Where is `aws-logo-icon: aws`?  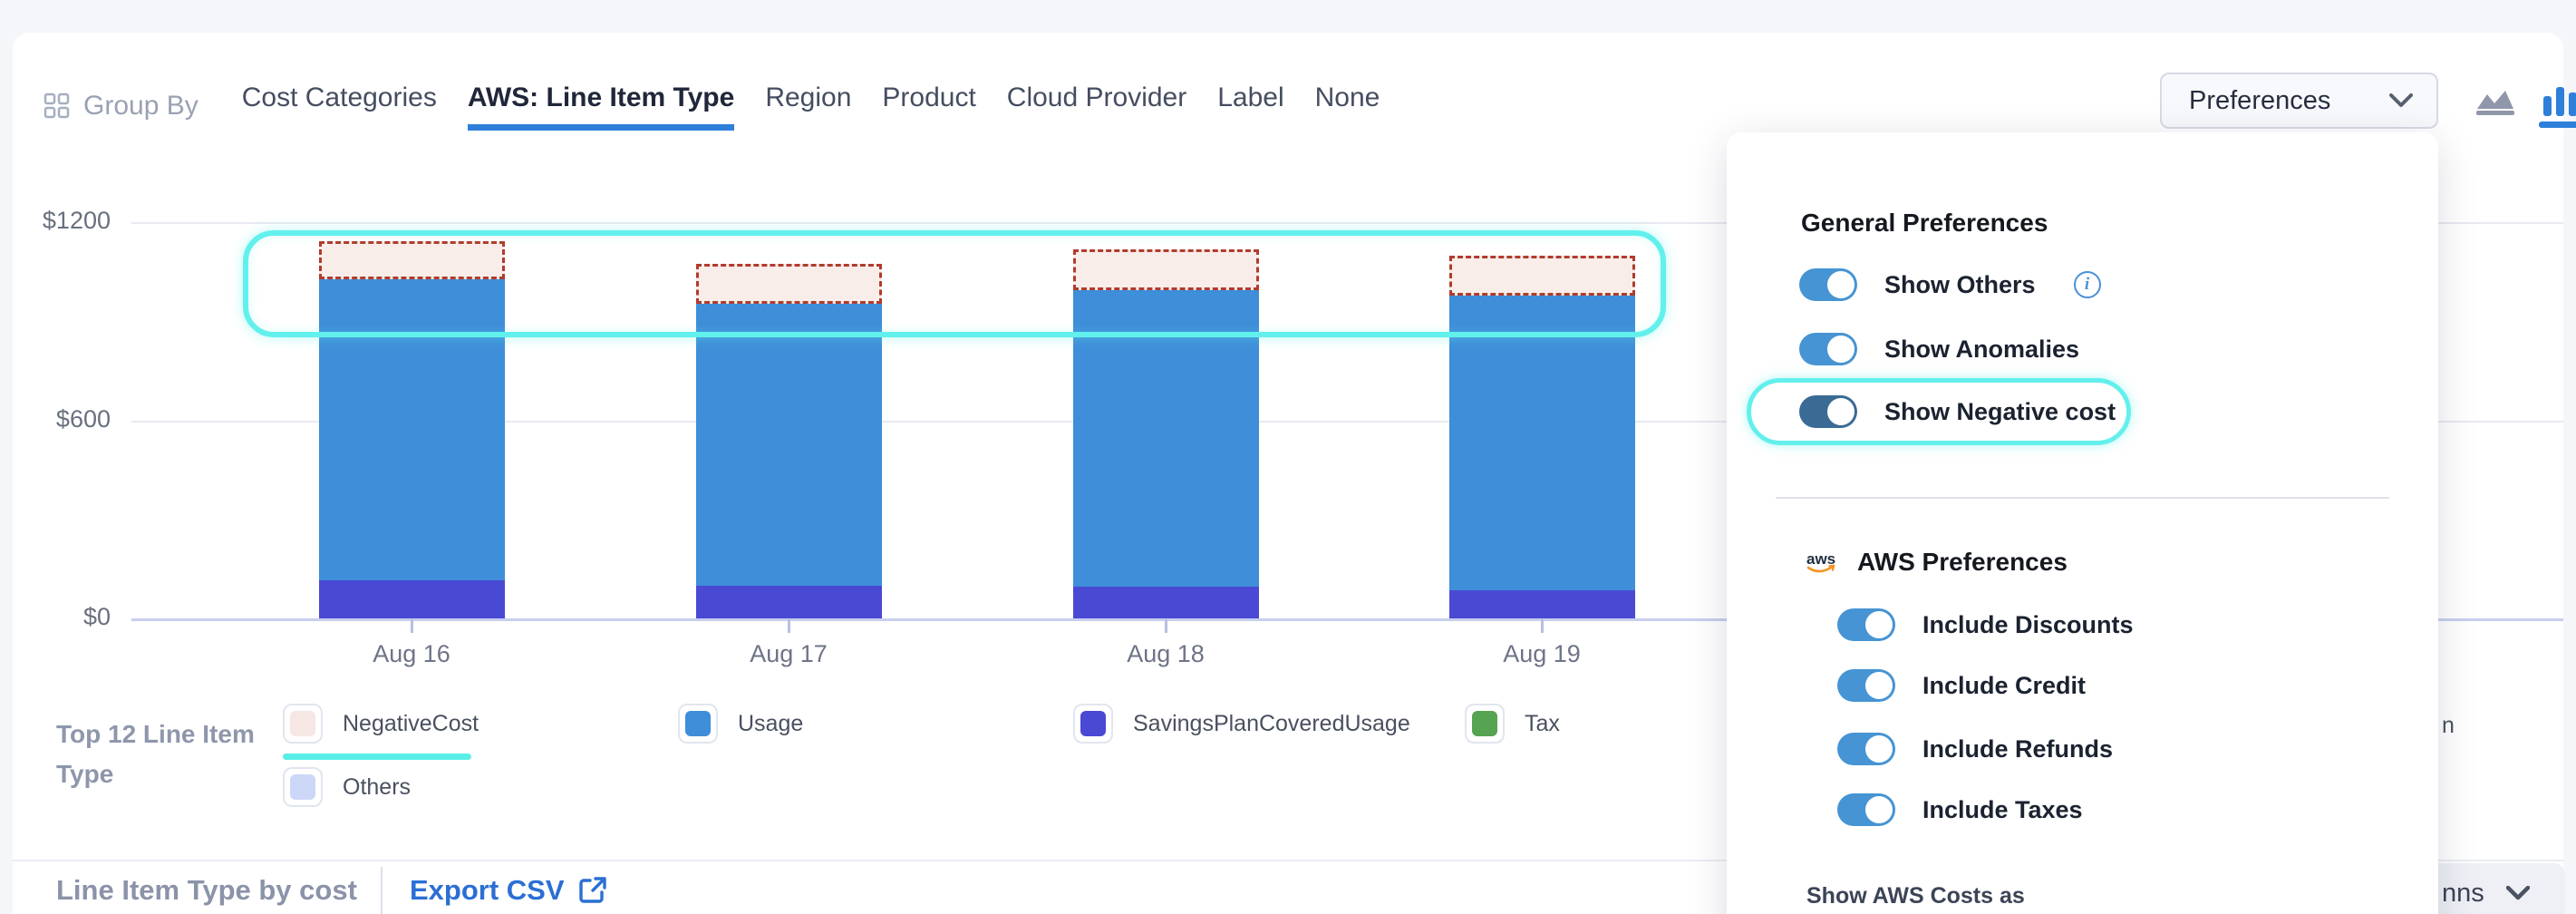
aws-logo-icon: aws is located at coordinates (1820, 561).